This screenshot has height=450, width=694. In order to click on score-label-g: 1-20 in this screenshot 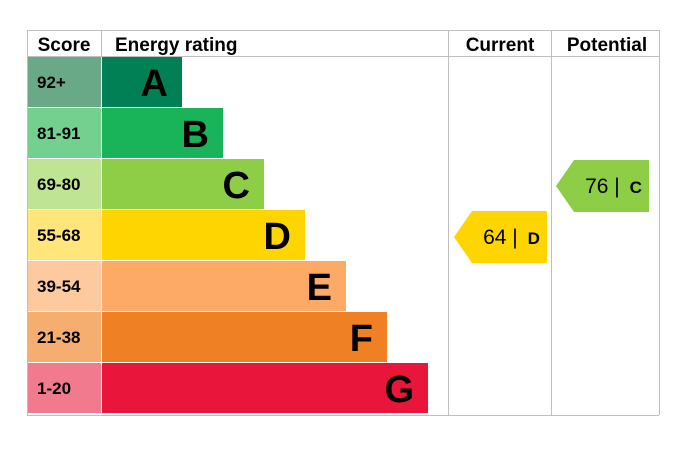, I will do `click(54, 388)`.